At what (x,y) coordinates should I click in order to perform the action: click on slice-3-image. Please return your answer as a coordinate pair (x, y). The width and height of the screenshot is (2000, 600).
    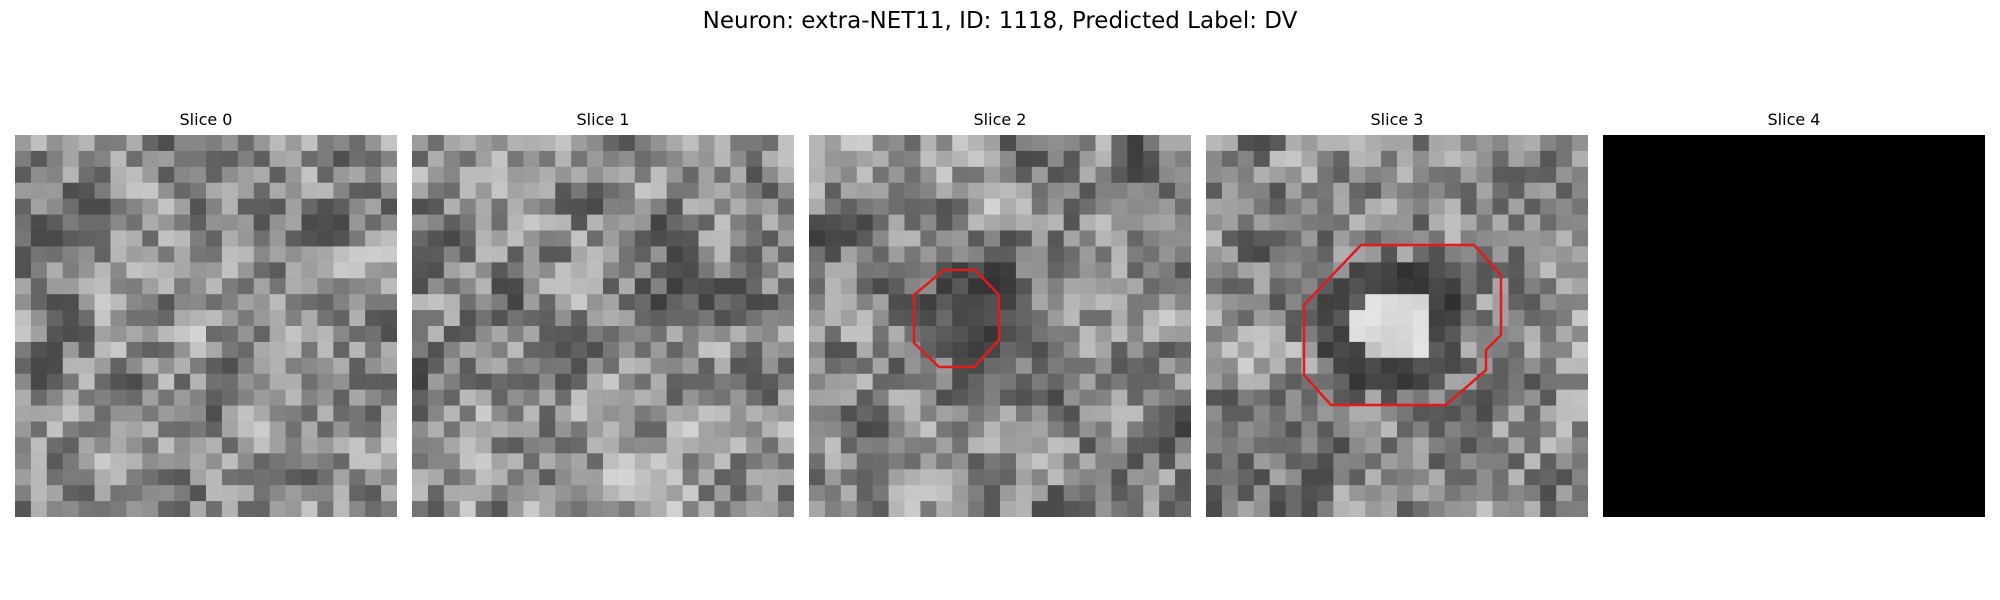
    Looking at the image, I should click on (1397, 326).